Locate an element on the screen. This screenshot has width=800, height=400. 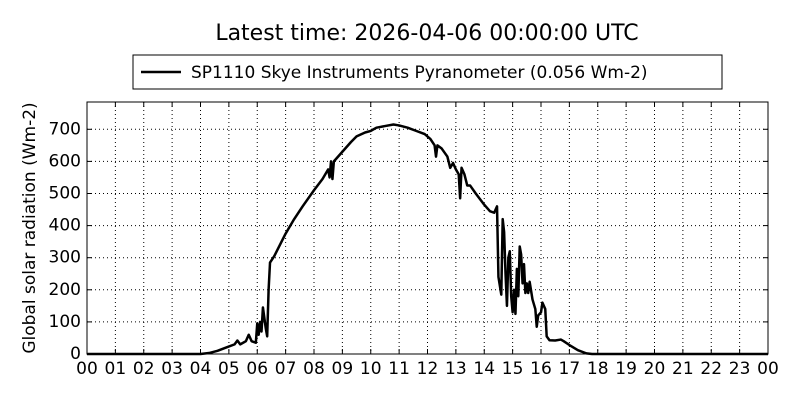
y-tick-label: 200 is located at coordinates (65, 290).